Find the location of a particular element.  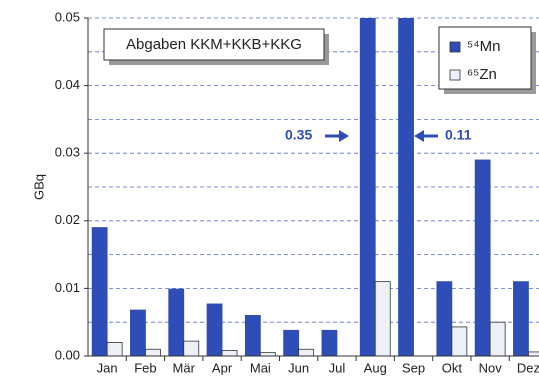

annotation: 0.11 is located at coordinates (458, 135).